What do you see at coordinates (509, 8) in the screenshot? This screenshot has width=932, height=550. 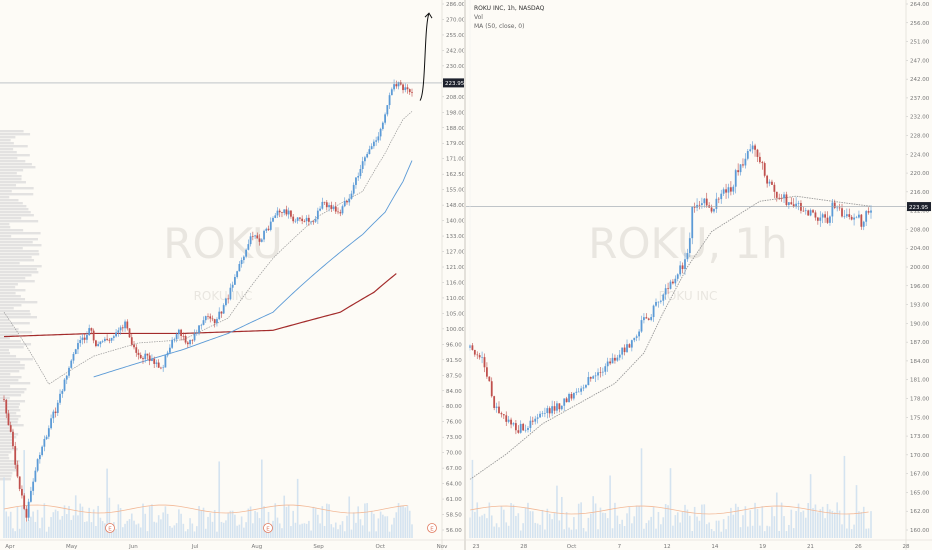 I see `symbol-title: ROKU INC, 1h, NASDAQ` at bounding box center [509, 8].